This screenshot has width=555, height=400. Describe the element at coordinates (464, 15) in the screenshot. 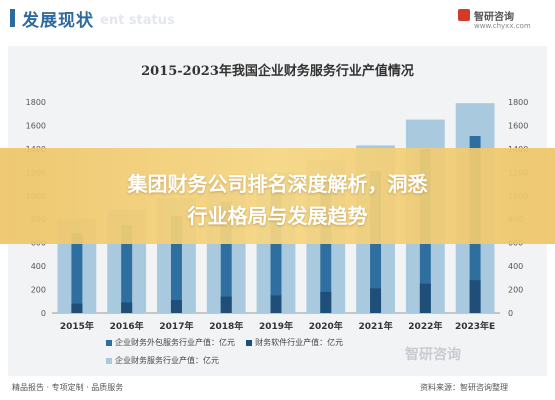

I see `logo-icon` at that location.